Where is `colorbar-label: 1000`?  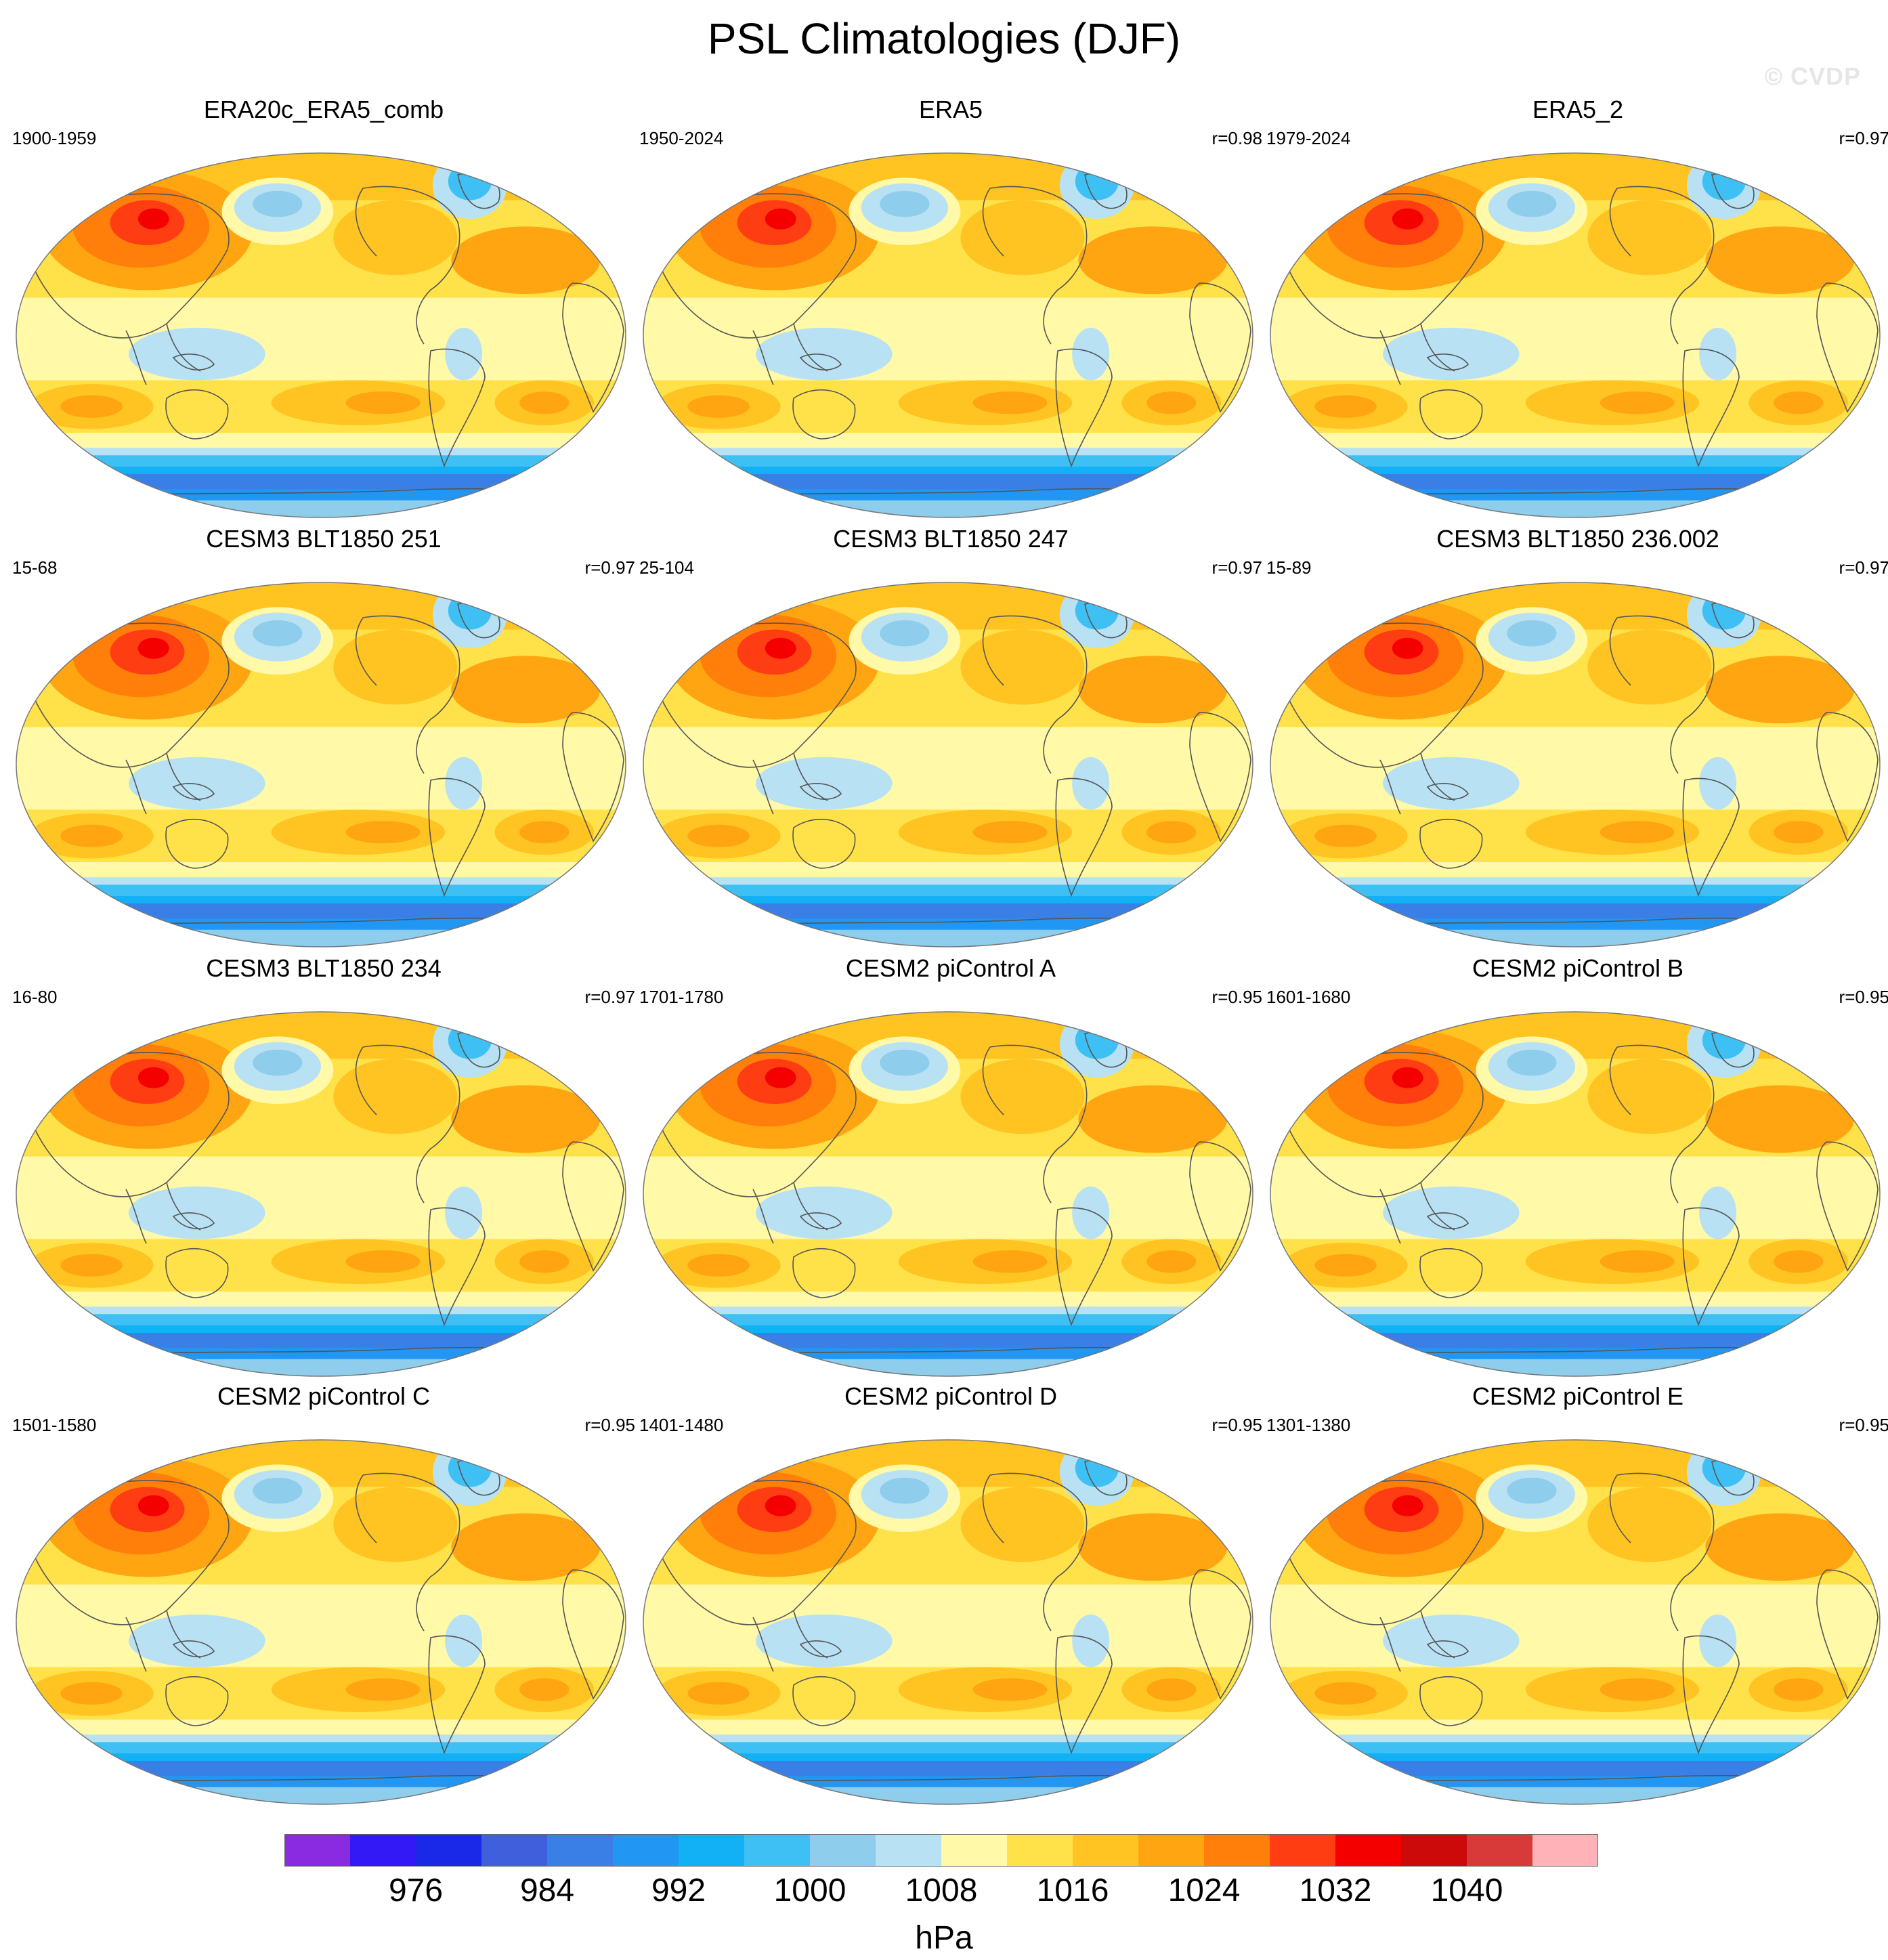 colorbar-label: 1000 is located at coordinates (810, 1891).